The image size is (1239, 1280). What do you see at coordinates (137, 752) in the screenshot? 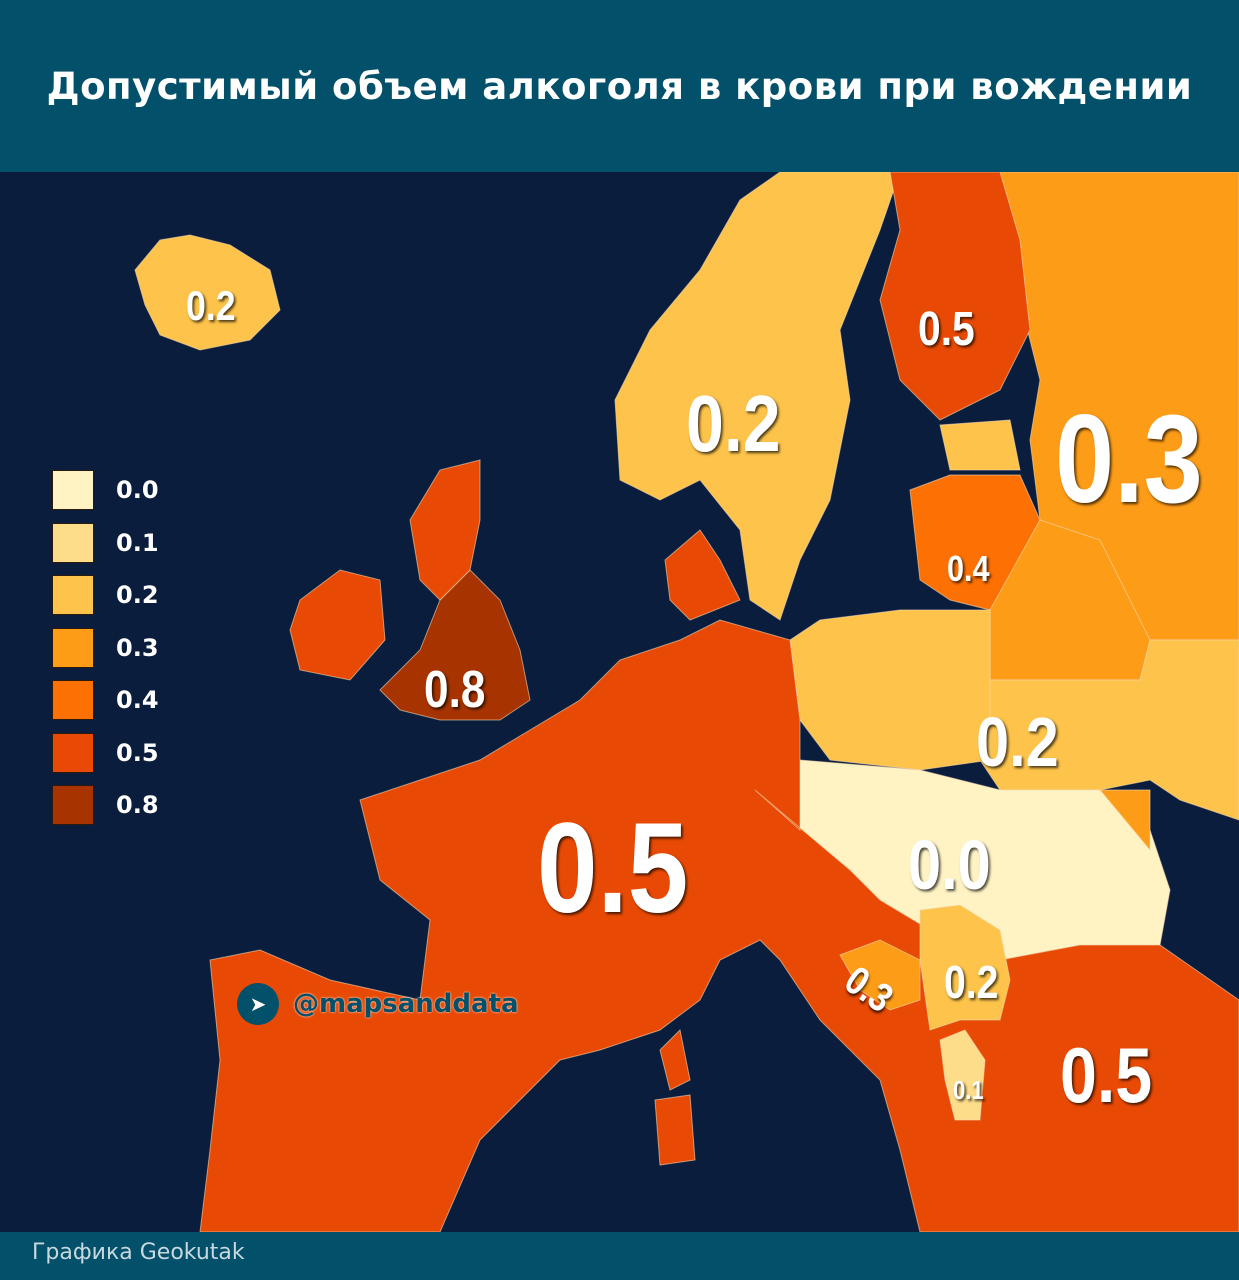
I see `legend-label: 0.5` at bounding box center [137, 752].